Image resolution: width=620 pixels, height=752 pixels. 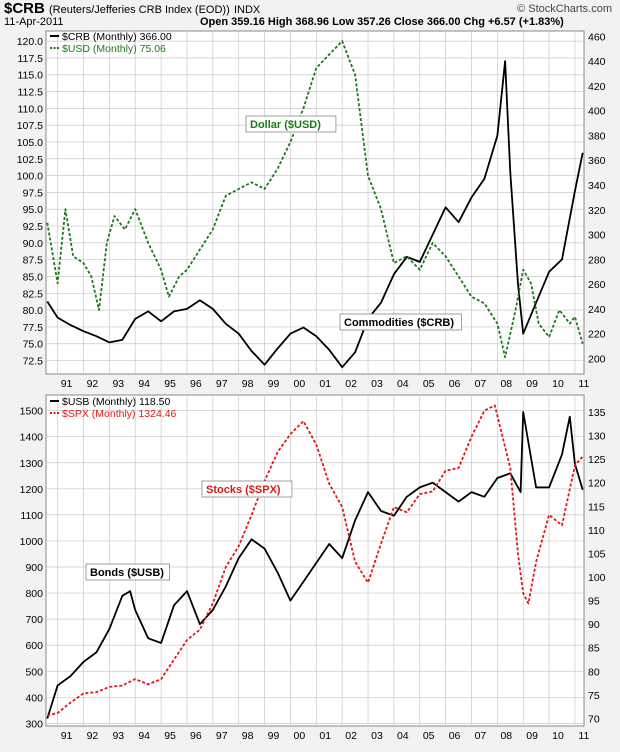 What do you see at coordinates (597, 413) in the screenshot?
I see `right-axis-tick-label: 135` at bounding box center [597, 413].